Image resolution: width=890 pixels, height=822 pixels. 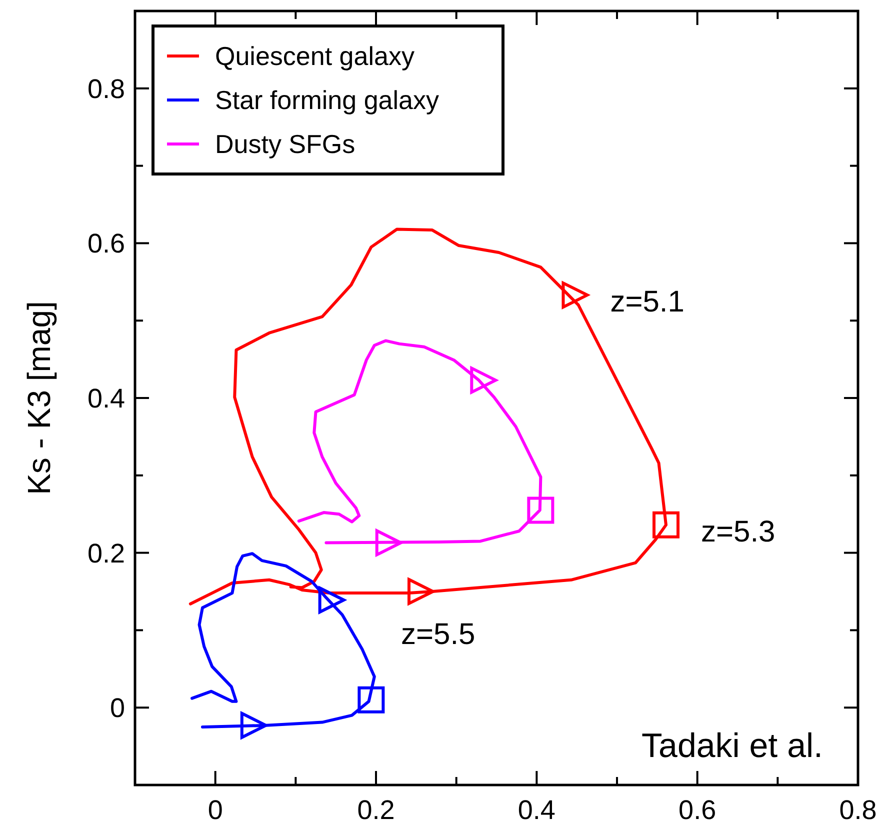 What do you see at coordinates (314, 56) in the screenshot?
I see `legend-label: Quiescent galaxy` at bounding box center [314, 56].